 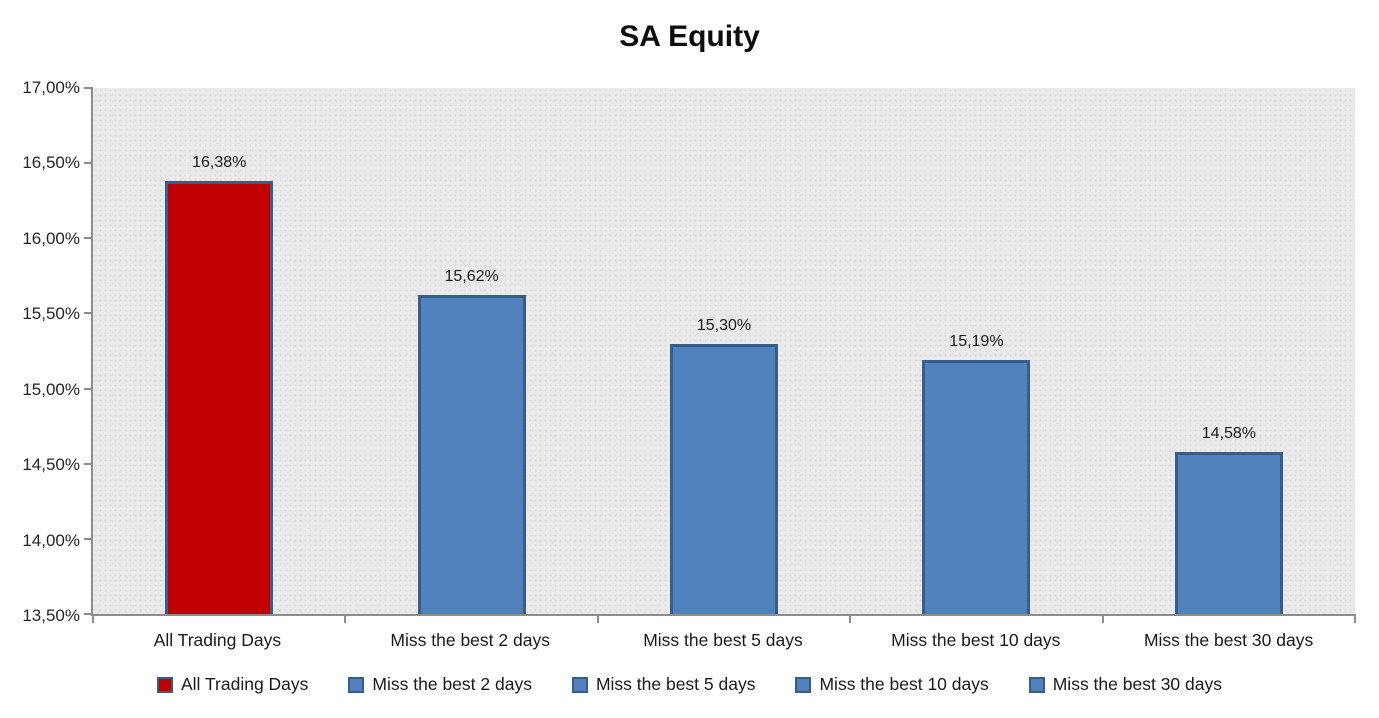 I want to click on y-tick-label: 16,50%, so click(x=51, y=163).